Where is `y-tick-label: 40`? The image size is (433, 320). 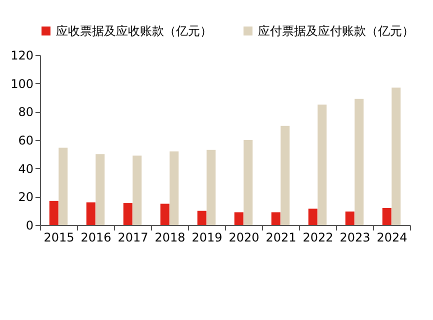 y-tick-label: 40 is located at coordinates (26, 169).